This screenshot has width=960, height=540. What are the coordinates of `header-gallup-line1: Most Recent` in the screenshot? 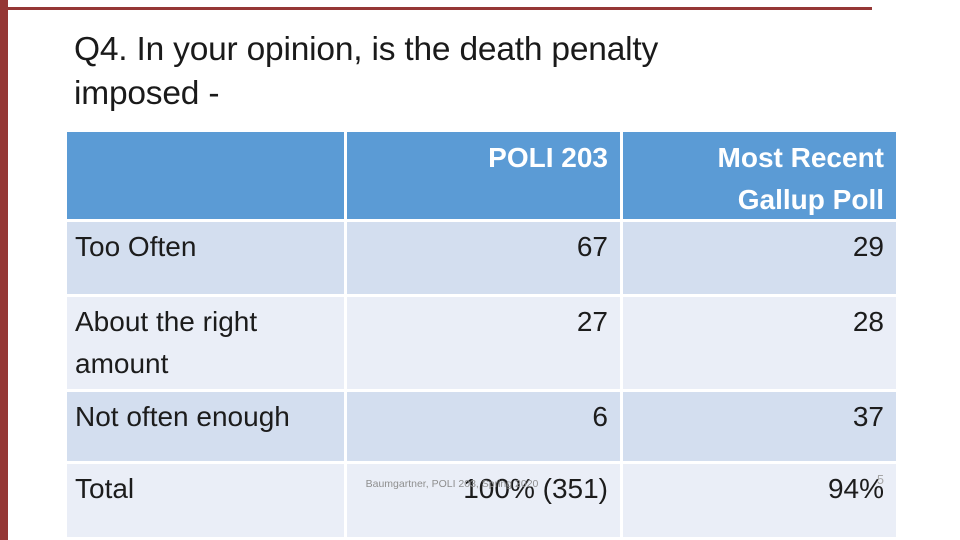 It's located at (800, 157).